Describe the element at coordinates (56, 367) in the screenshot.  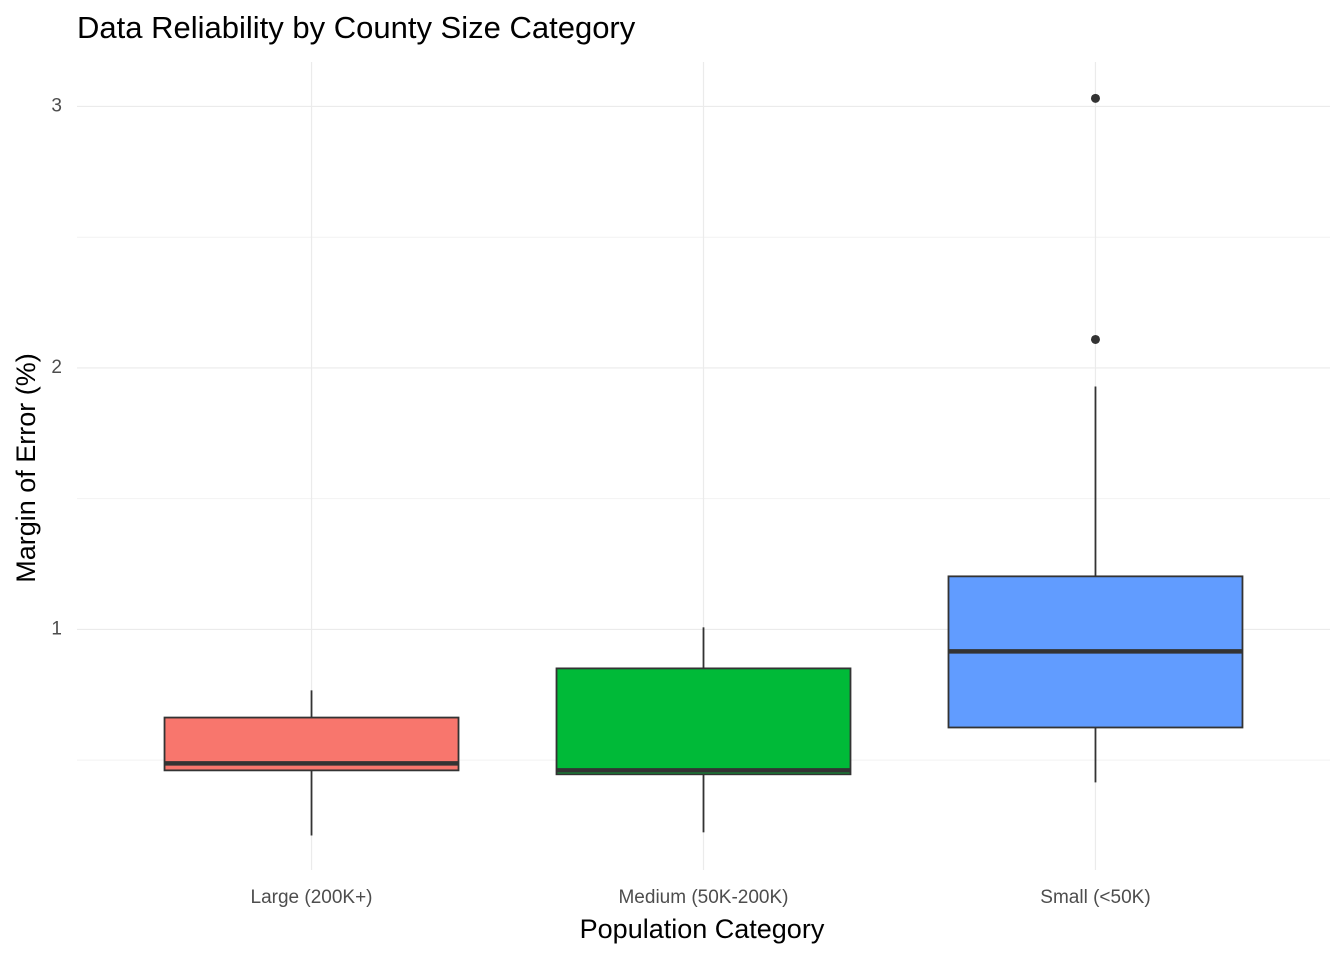
I see `y-tick-label: 2` at that location.